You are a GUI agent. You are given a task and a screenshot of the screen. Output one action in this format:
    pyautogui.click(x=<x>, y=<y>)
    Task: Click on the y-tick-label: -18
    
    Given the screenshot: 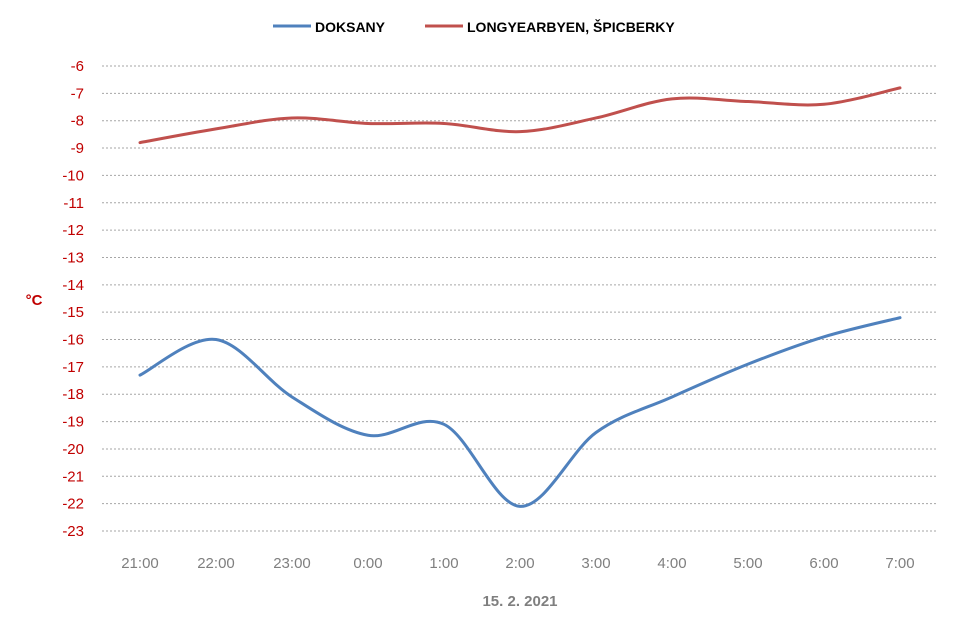 What is the action you would take?
    pyautogui.click(x=73, y=394)
    